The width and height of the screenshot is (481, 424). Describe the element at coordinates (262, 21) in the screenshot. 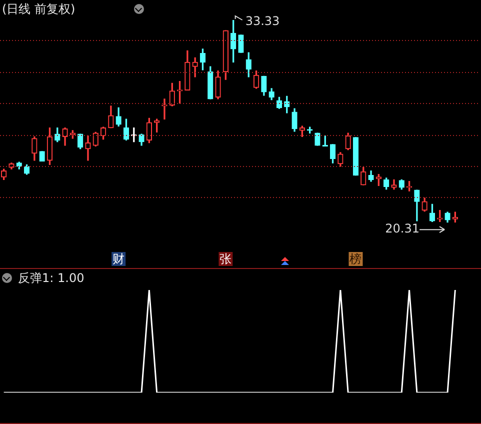

I see `annotation: 33.33` at that location.